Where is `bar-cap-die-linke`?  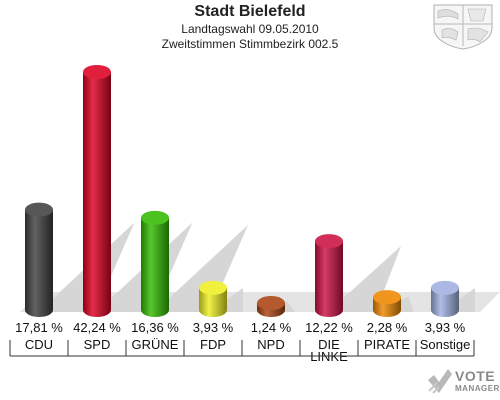 bar-cap-die-linke is located at coordinates (329, 241).